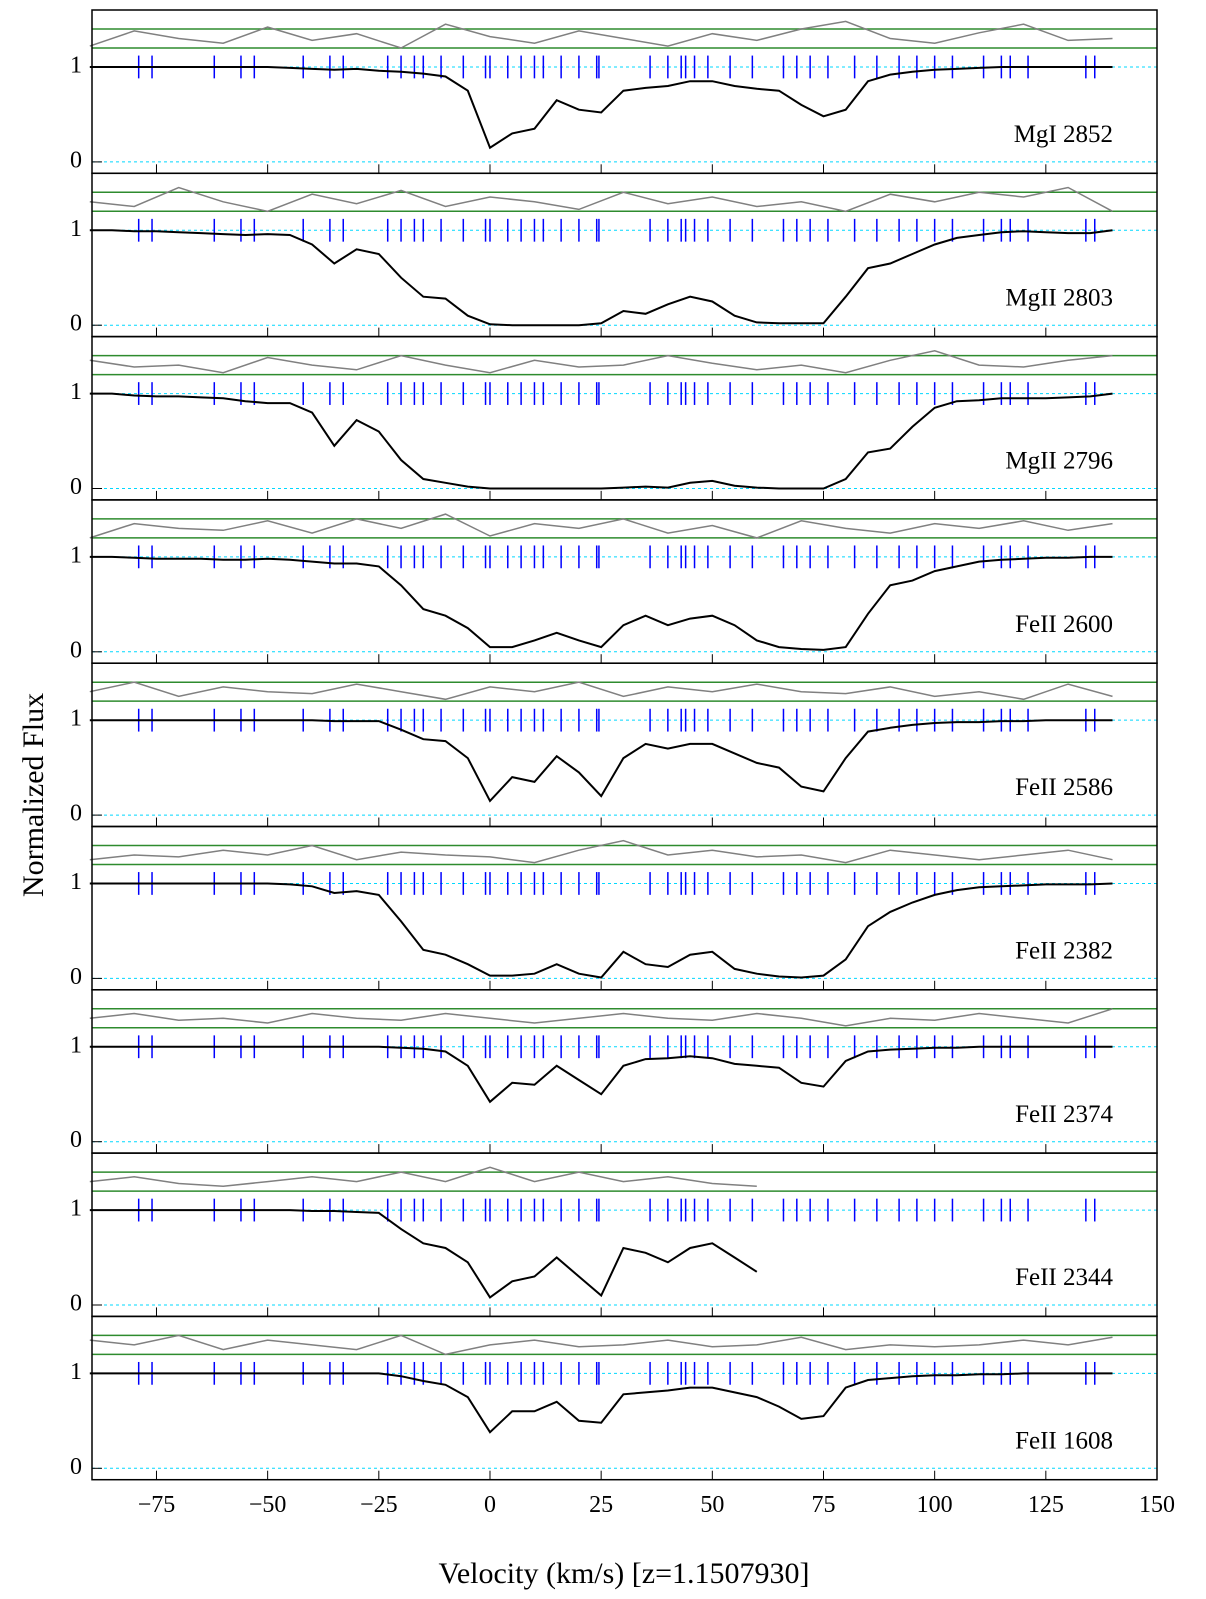 This screenshot has height=1599, width=1206. I want to click on panel-label: FeII 2586, so click(1064, 787).